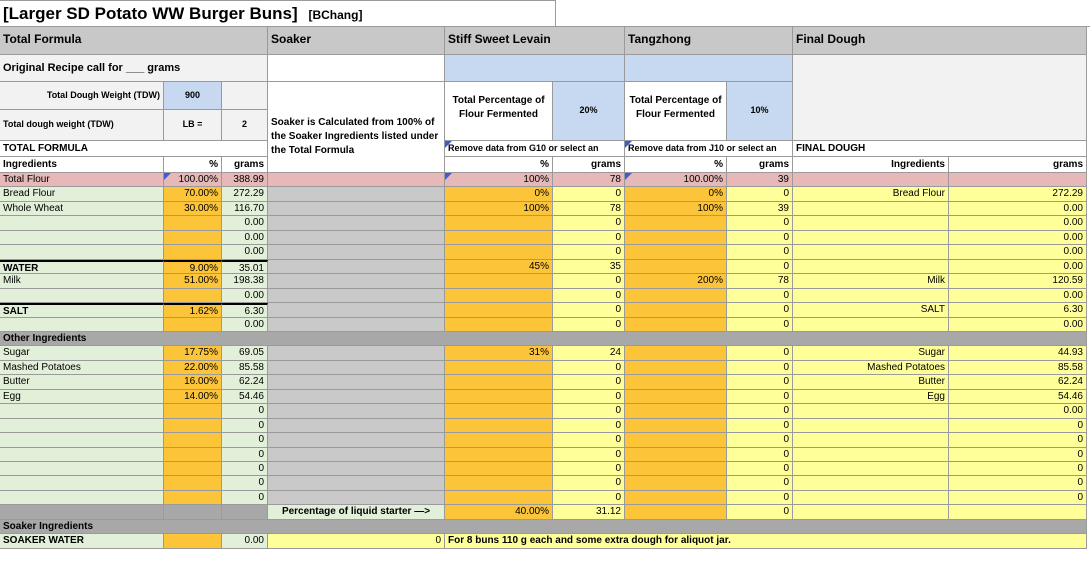  I want to click on row-13-tz-grams: 0, so click(760, 368).